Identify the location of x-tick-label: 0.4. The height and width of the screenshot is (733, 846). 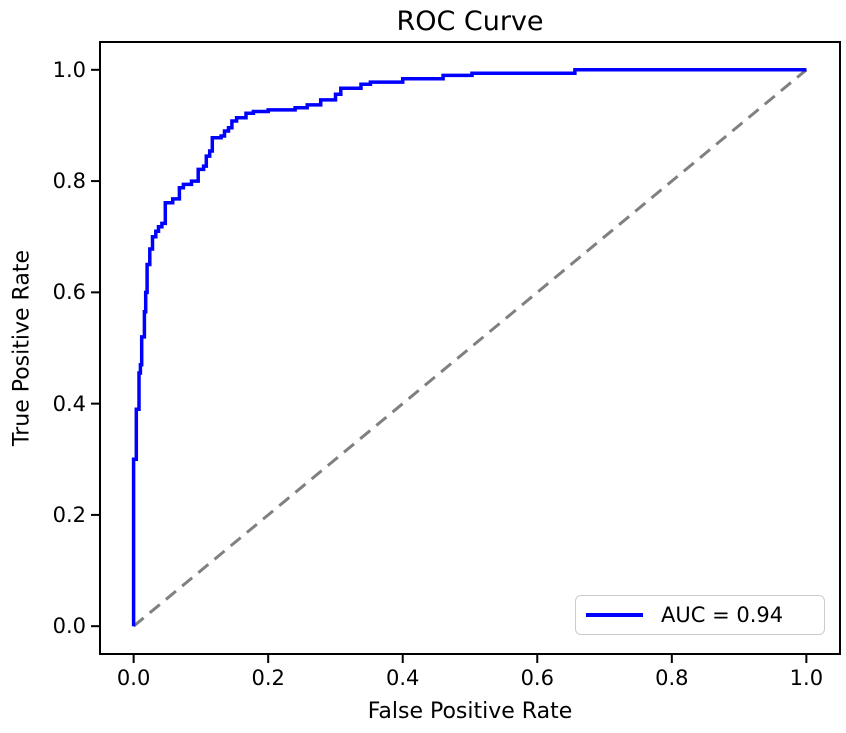
(403, 678).